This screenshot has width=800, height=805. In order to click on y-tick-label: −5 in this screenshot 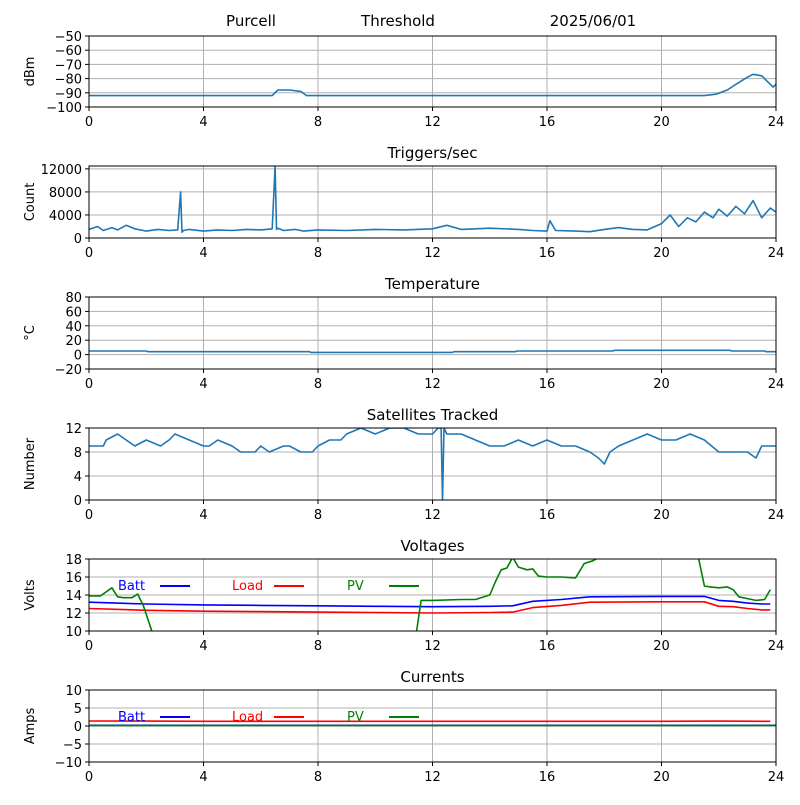, I will do `click(72, 745)`.